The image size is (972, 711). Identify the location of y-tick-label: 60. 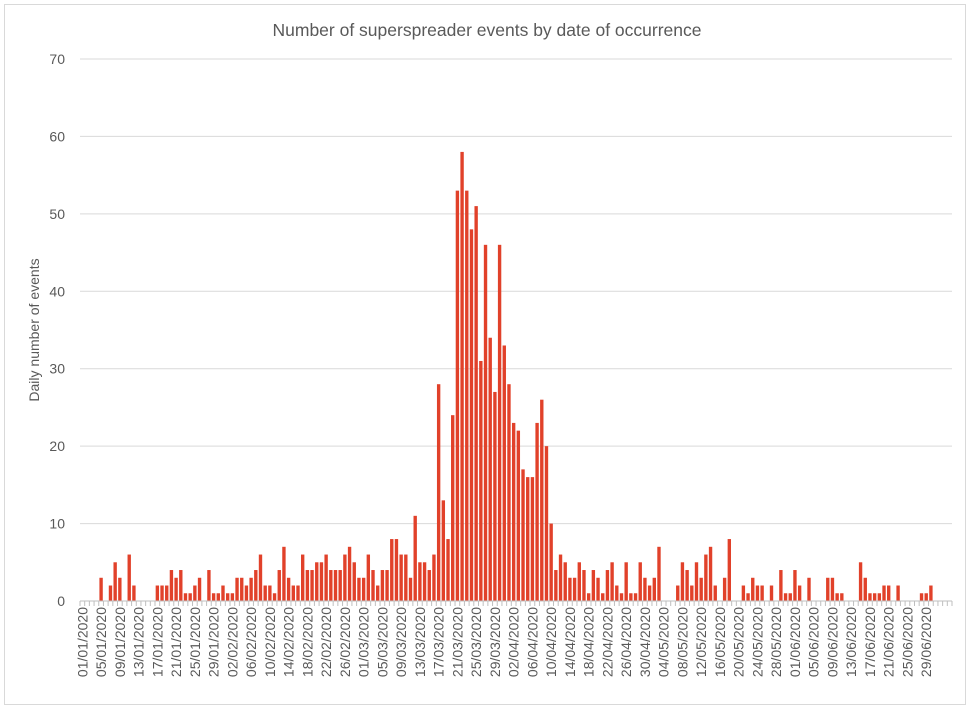
(57, 136).